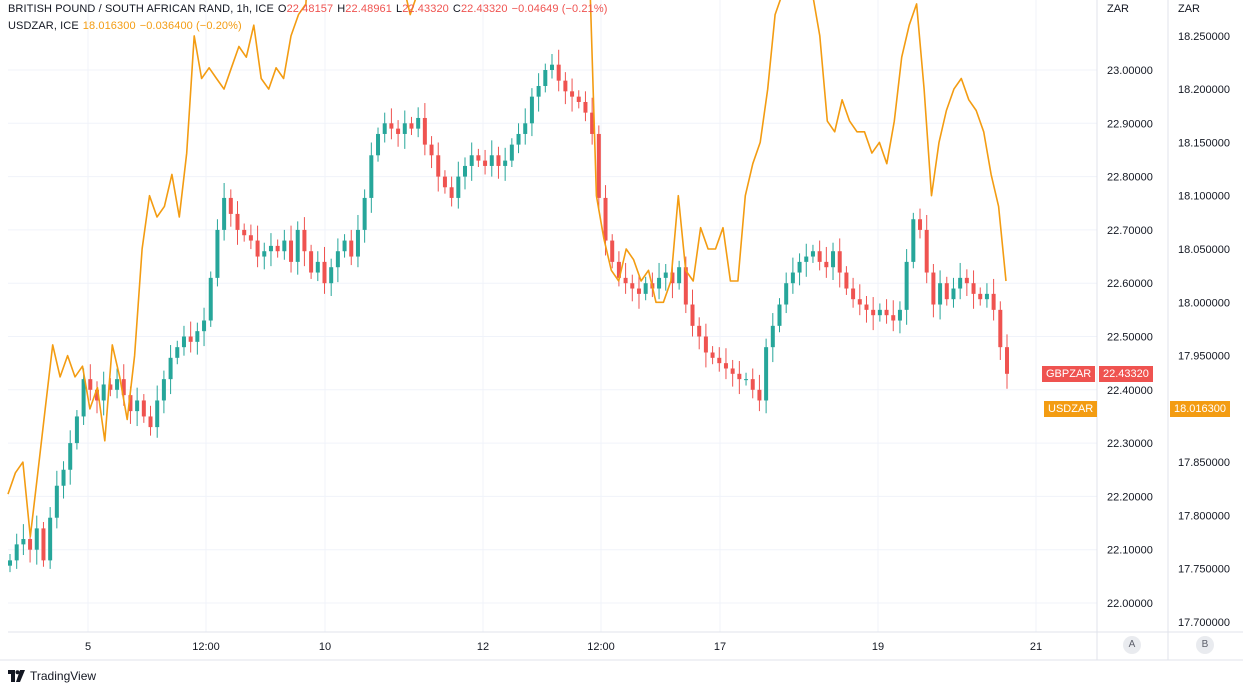 This screenshot has width=1243, height=692. I want to click on left-price-tick: 22.80000, so click(1130, 178).